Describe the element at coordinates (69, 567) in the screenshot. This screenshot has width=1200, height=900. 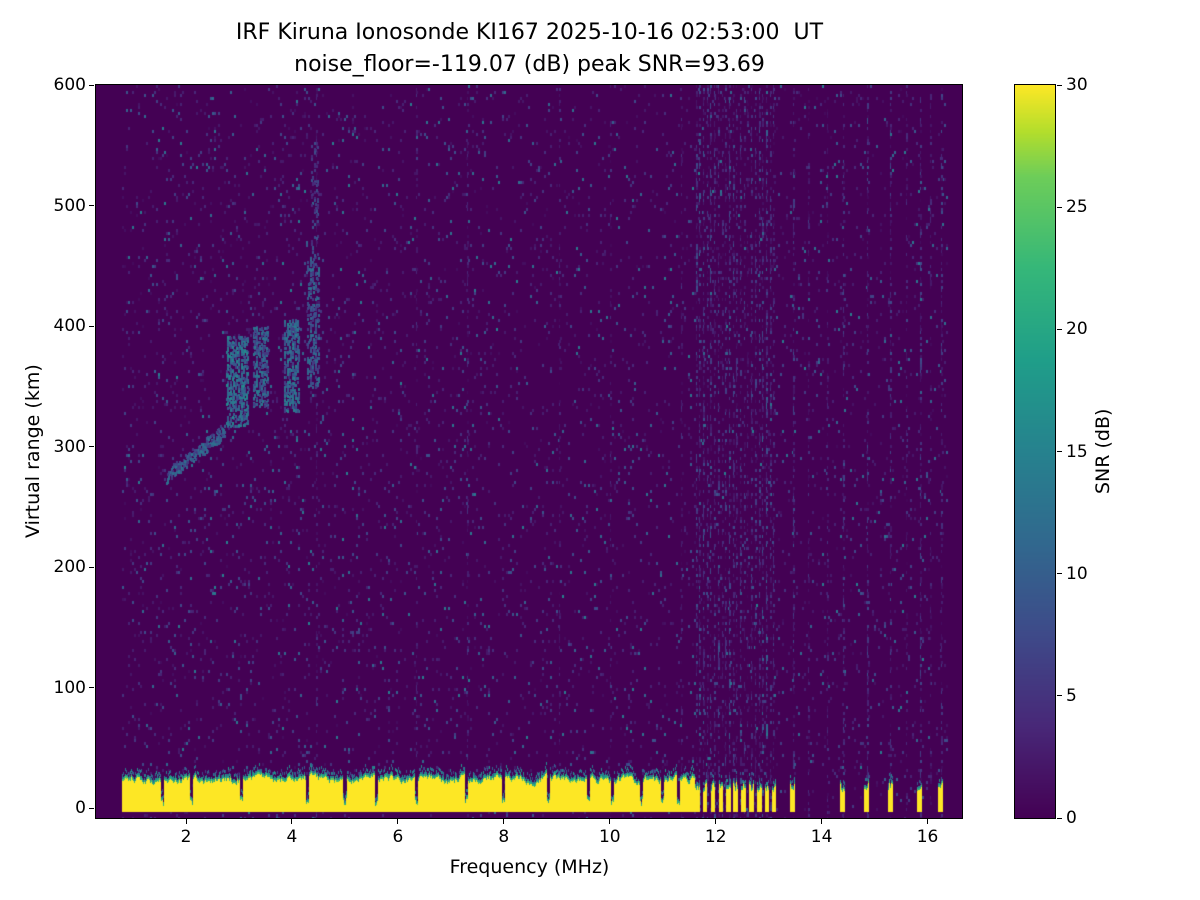
I see `y-tick-label: 200` at that location.